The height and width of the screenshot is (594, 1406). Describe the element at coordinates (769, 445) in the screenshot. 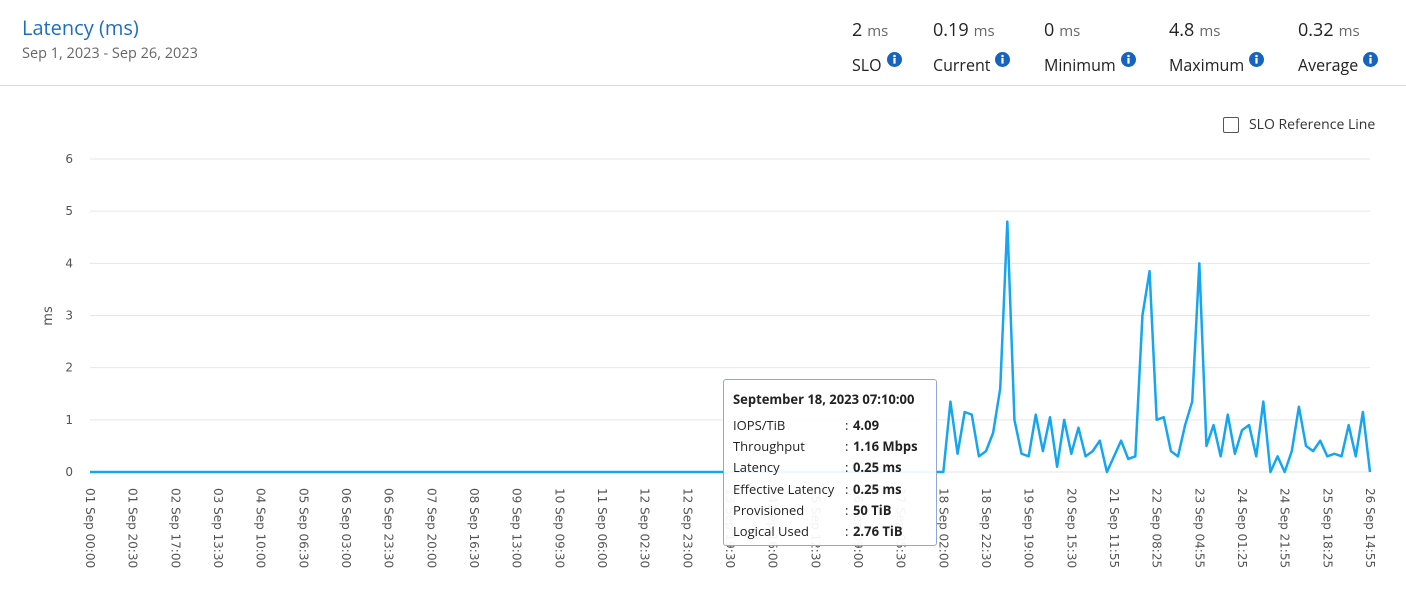

I see `tooltip-key: Throughput` at that location.